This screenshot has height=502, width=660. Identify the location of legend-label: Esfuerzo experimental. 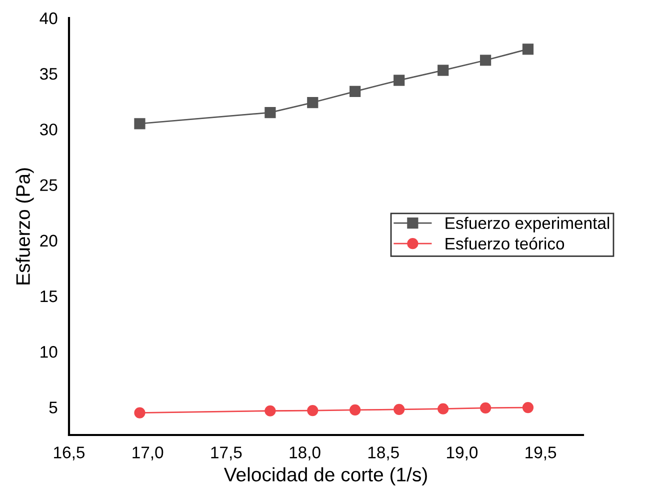
(528, 224).